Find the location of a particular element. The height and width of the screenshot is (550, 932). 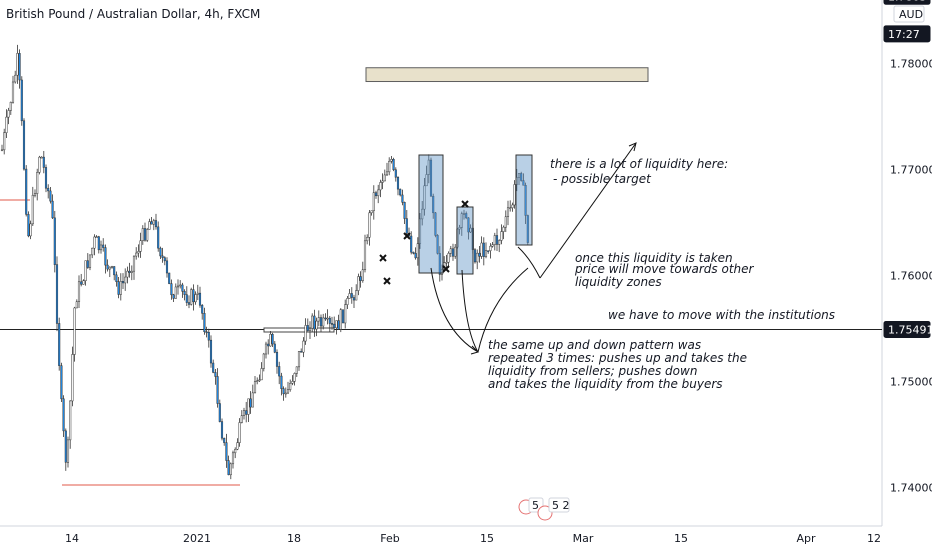

indicator-badges: 5 5 2 is located at coordinates (544, 509).